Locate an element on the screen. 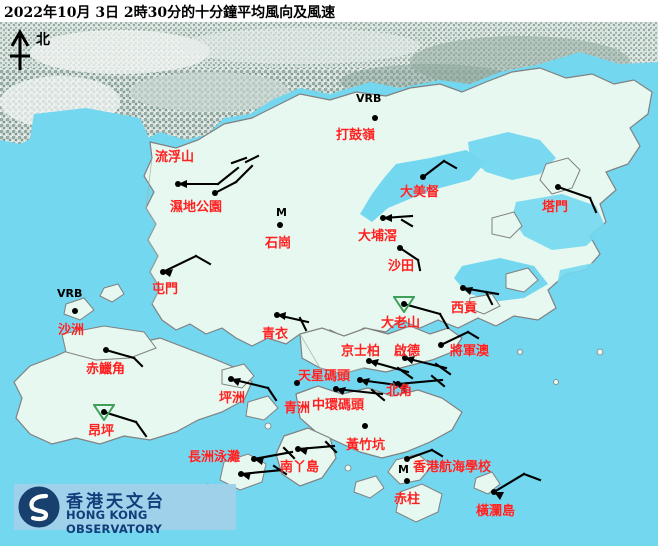 This screenshot has width=658, height=546. hko-logo-chinese: 香港天文台 is located at coordinates (116, 502).